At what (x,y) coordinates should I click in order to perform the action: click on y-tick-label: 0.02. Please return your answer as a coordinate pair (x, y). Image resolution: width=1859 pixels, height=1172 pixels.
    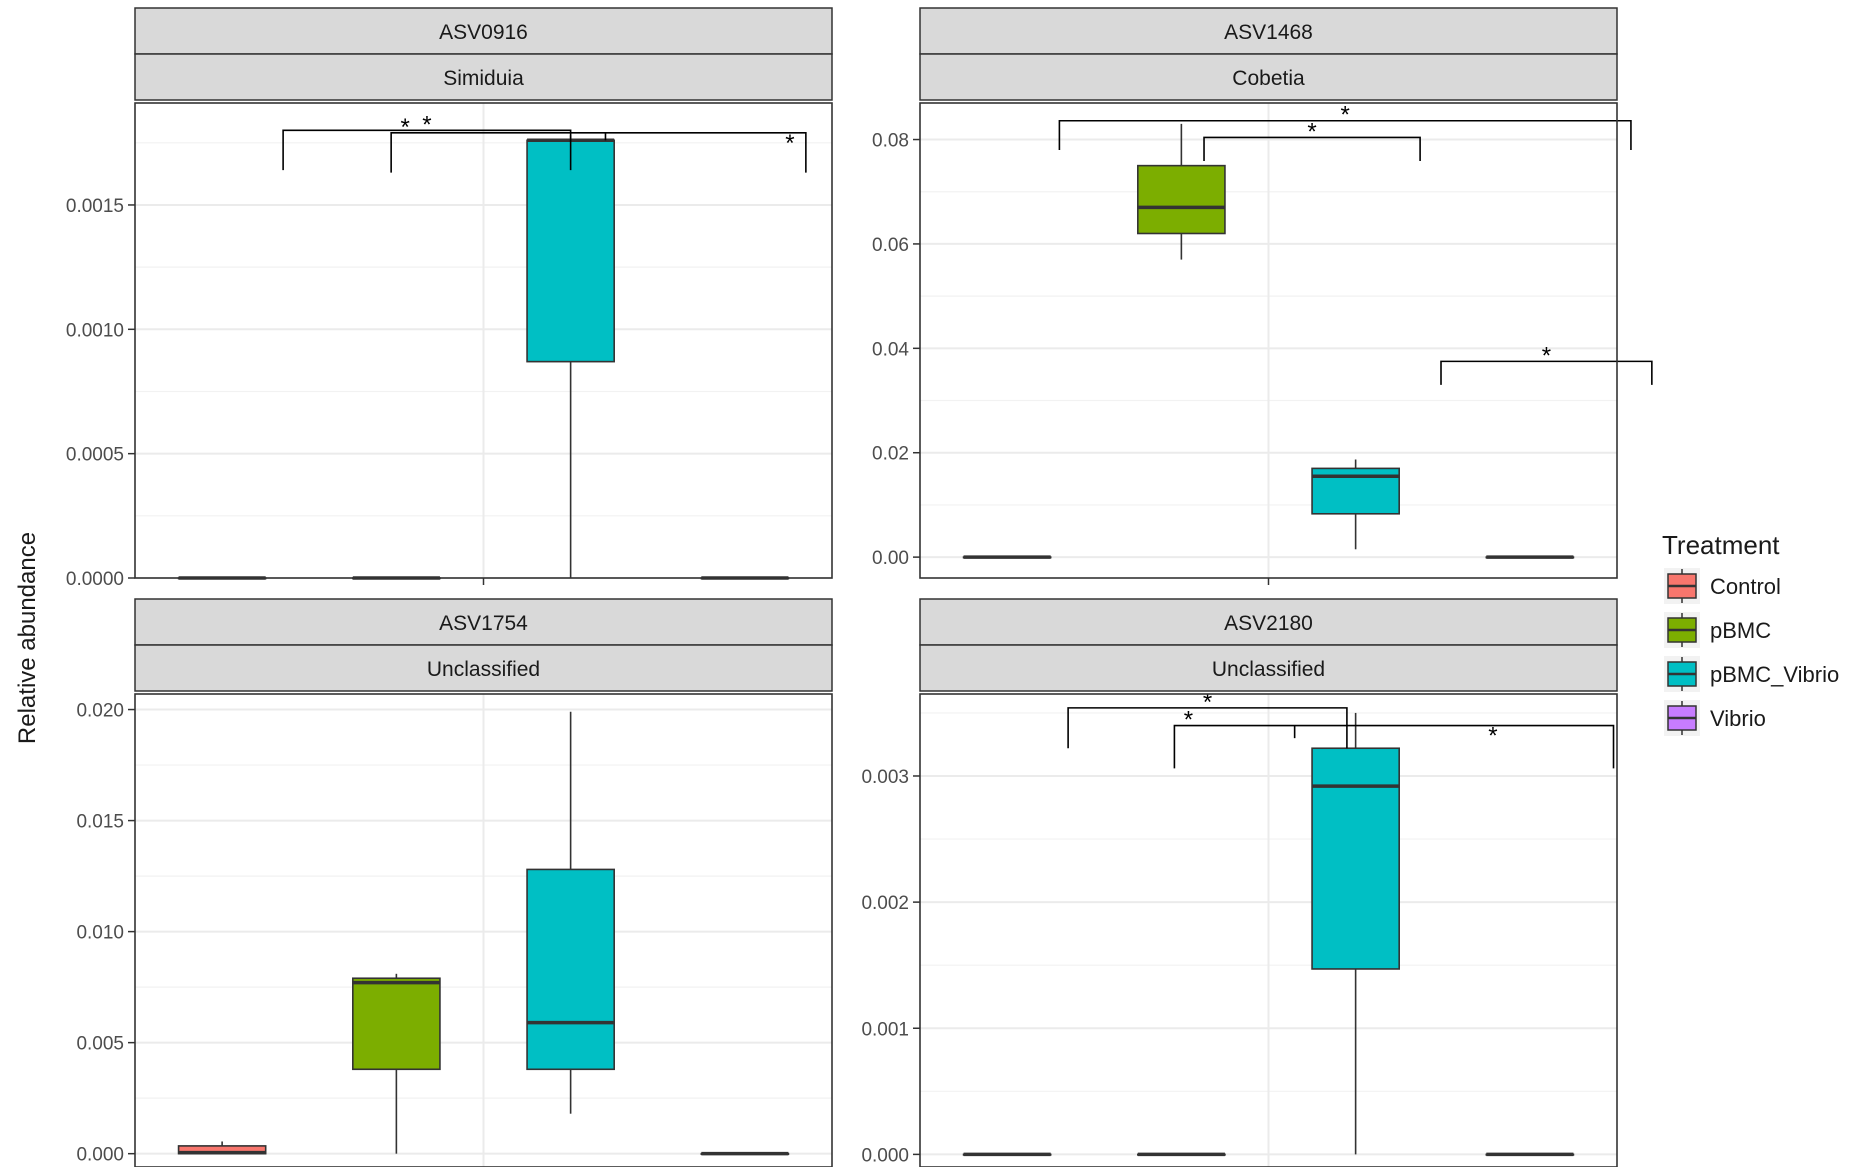
    Looking at the image, I should click on (890, 454).